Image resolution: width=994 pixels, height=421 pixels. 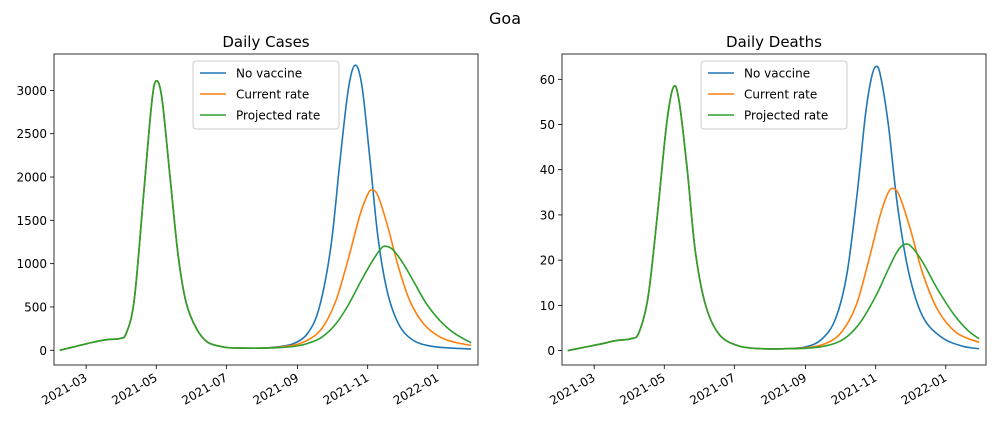 I want to click on y-tick-label: 20, so click(x=547, y=261).